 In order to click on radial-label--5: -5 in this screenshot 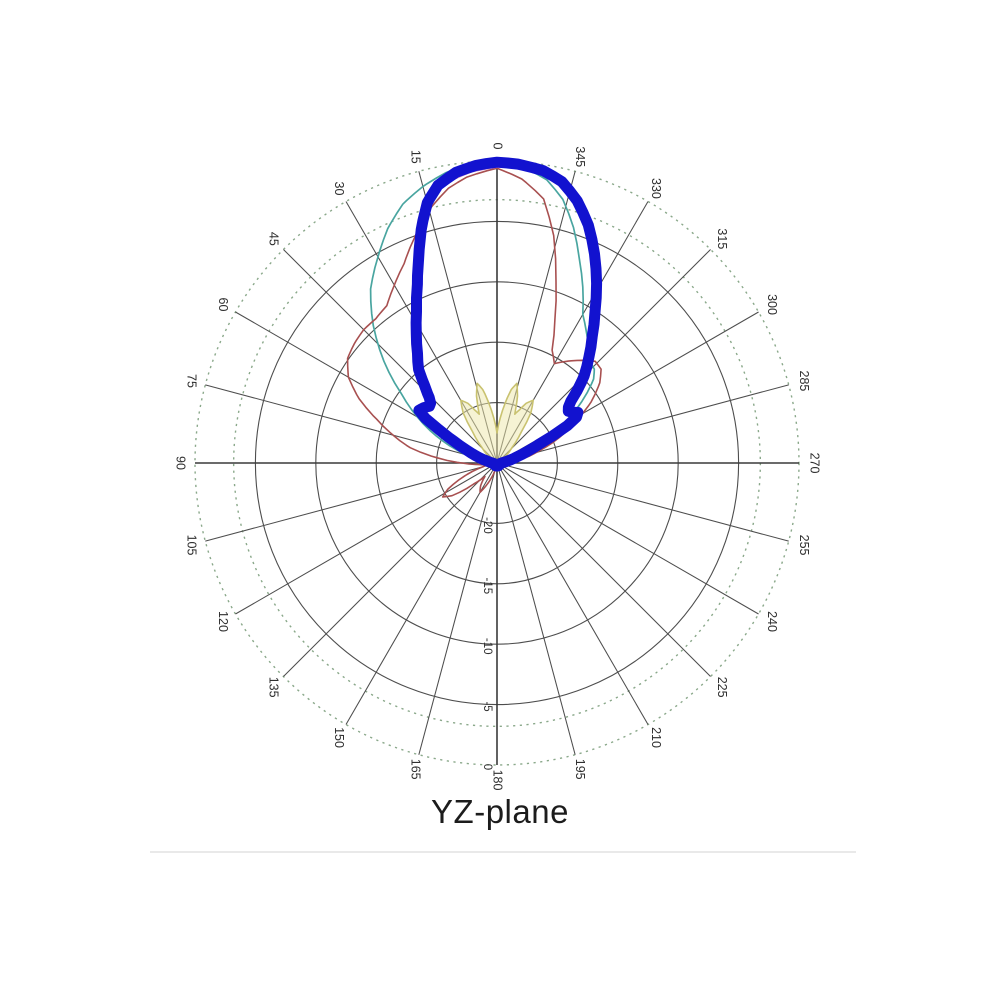, I will do `click(487, 706)`.